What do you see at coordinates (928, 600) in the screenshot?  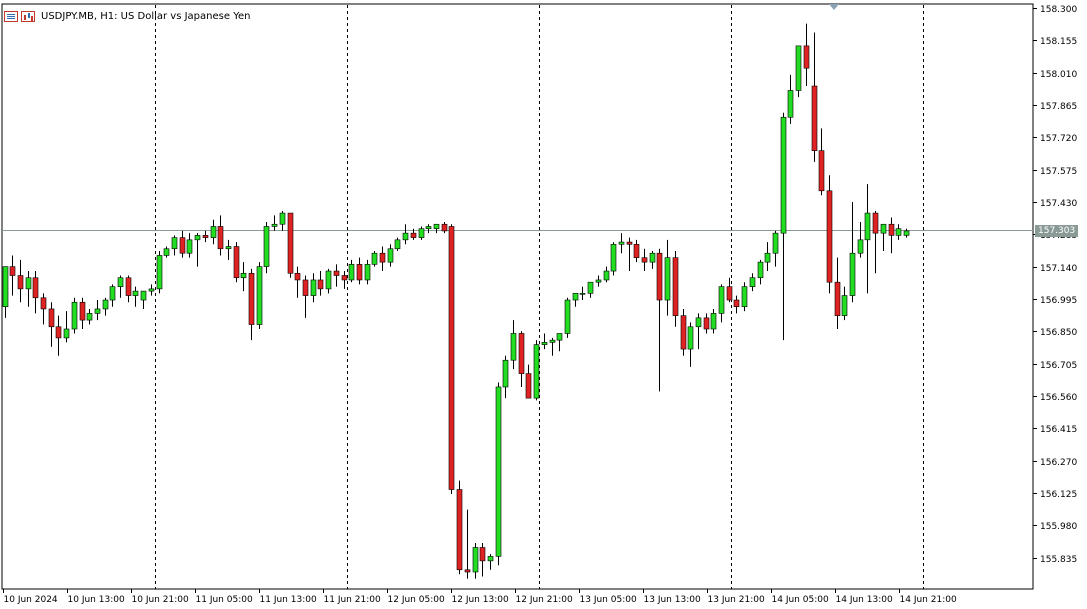 I see `x-tick-label: 14 Jun 21:00` at bounding box center [928, 600].